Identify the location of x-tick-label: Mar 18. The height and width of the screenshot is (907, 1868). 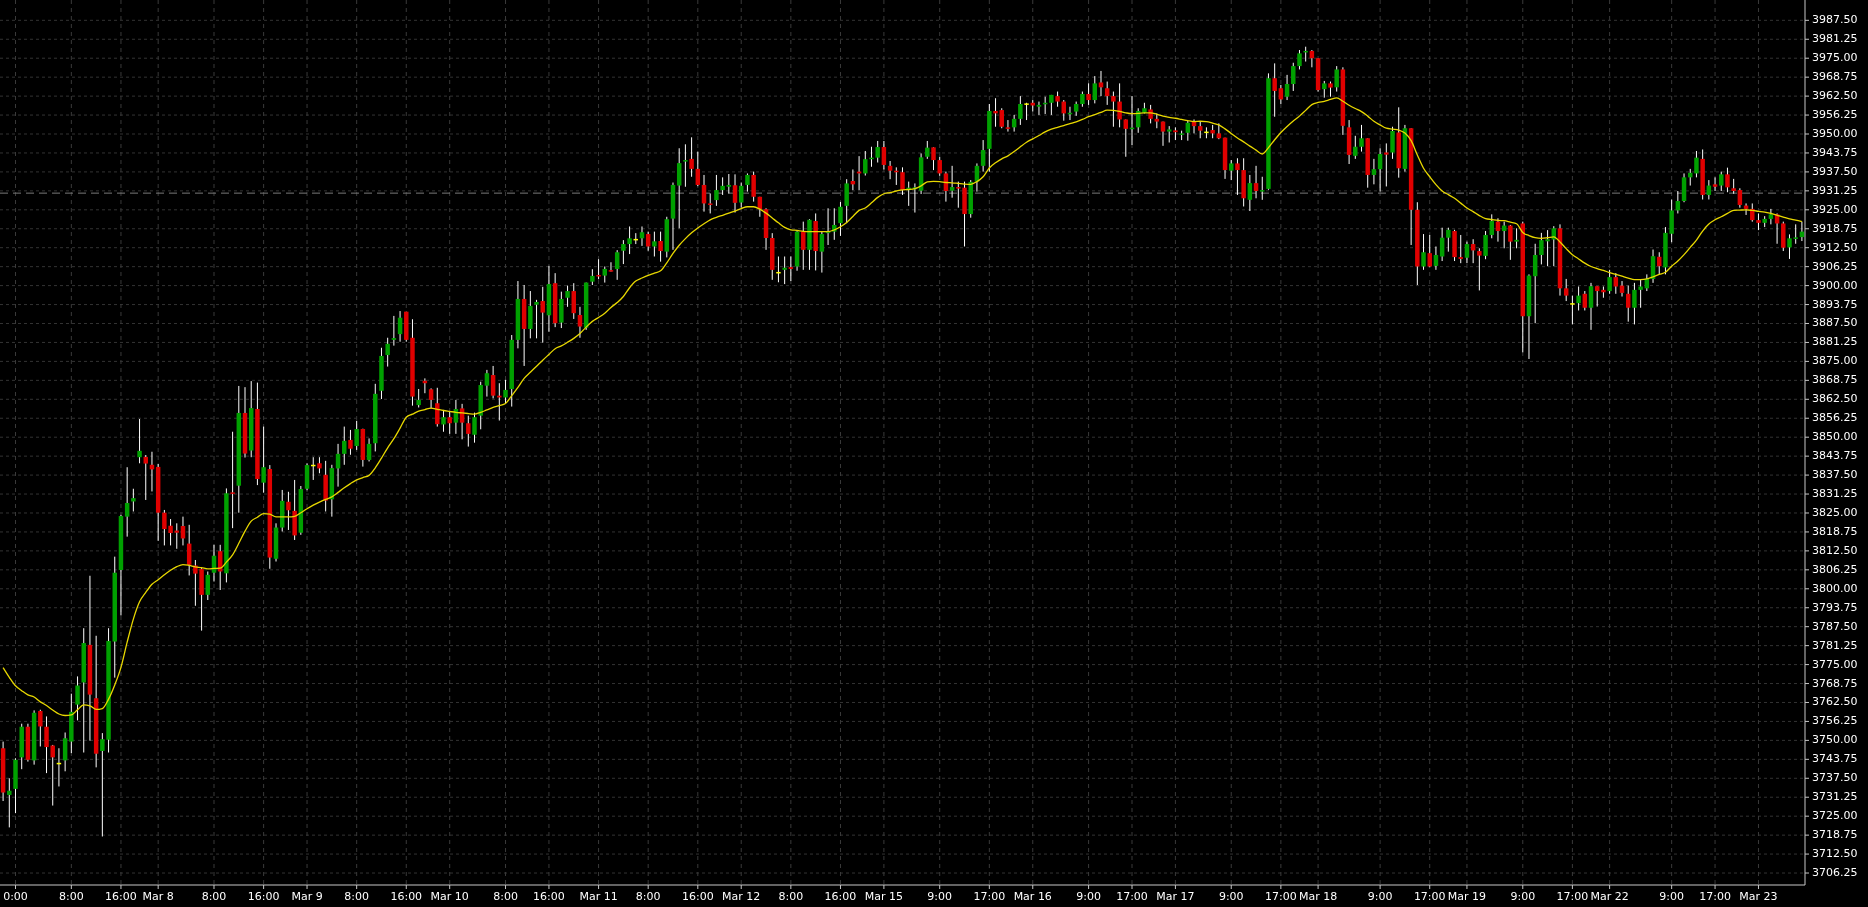
(1318, 896).